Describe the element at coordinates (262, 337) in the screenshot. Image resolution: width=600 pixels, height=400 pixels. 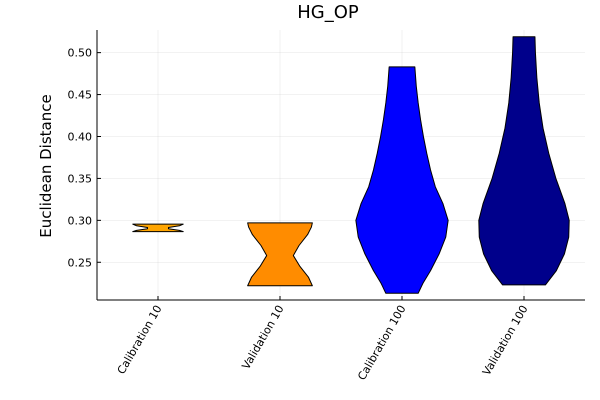
I see `x-tick-label: Validation 10` at that location.